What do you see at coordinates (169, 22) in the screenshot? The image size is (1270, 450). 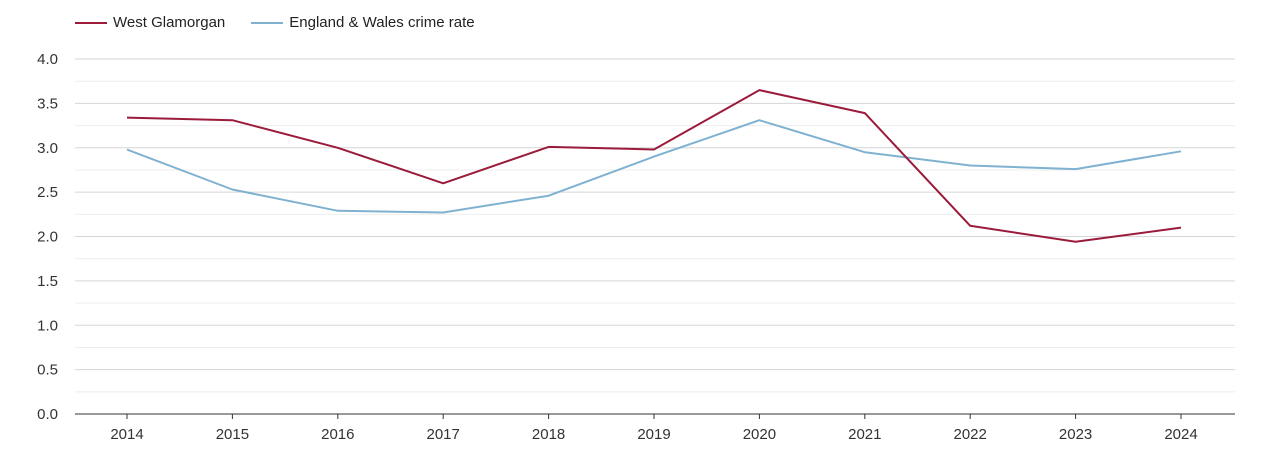 I see `legend-label-west-glamorgan: West Glamorgan` at bounding box center [169, 22].